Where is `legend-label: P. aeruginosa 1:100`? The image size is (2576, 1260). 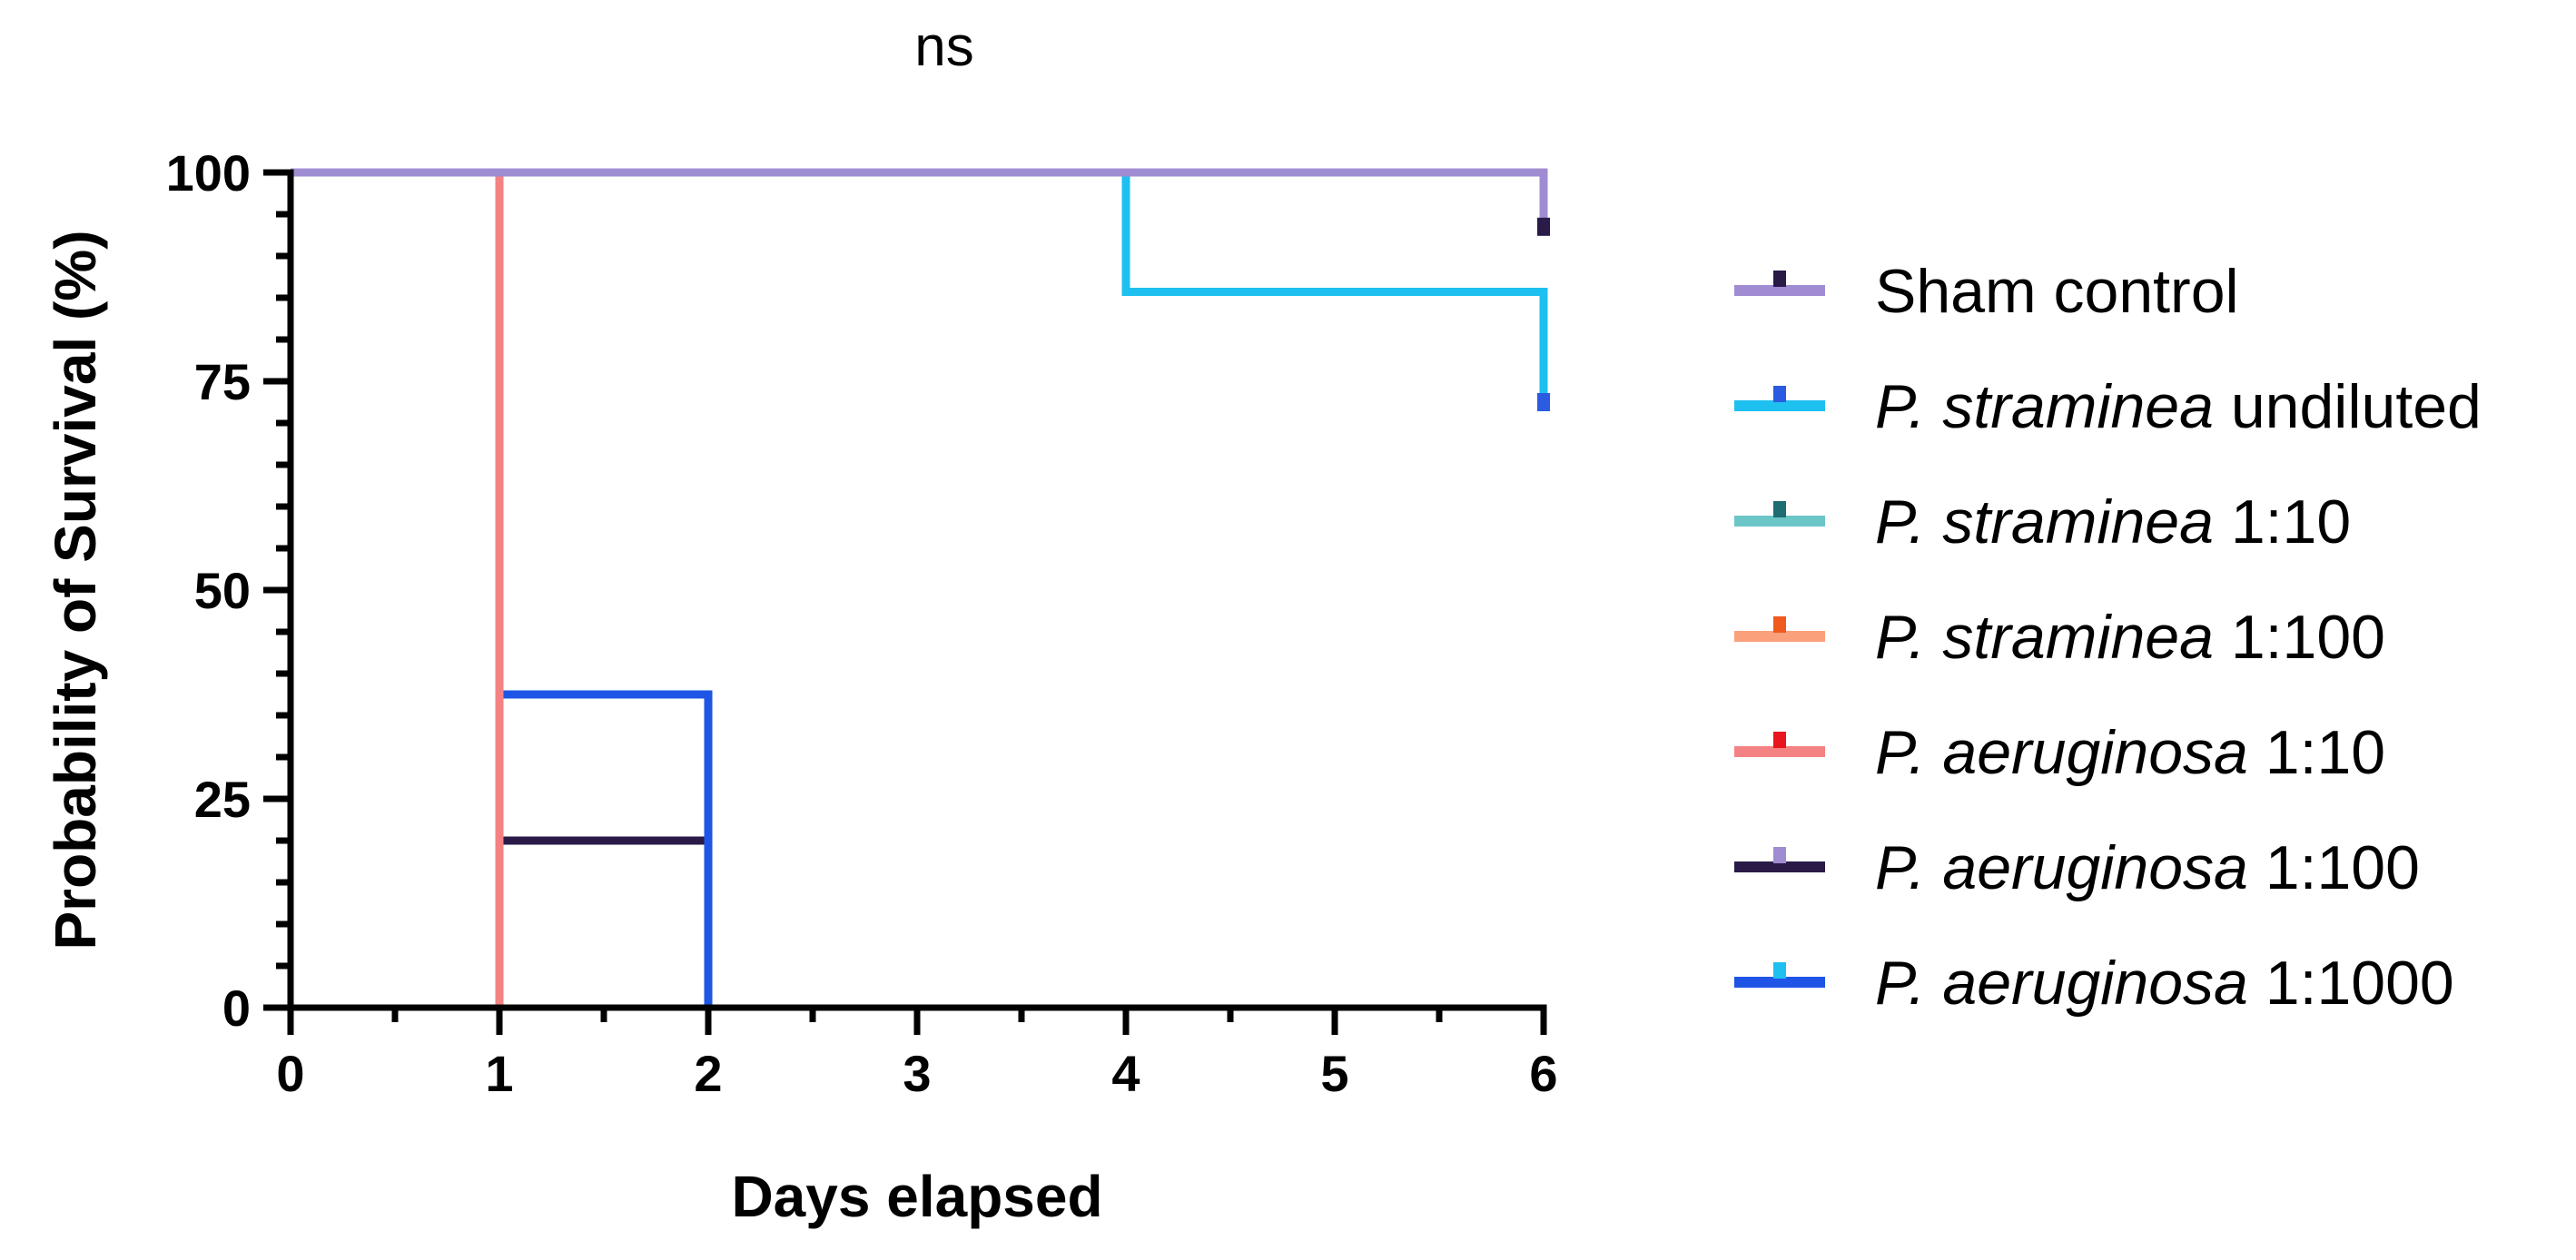 legend-label: P. aeruginosa 1:100 is located at coordinates (2147, 868).